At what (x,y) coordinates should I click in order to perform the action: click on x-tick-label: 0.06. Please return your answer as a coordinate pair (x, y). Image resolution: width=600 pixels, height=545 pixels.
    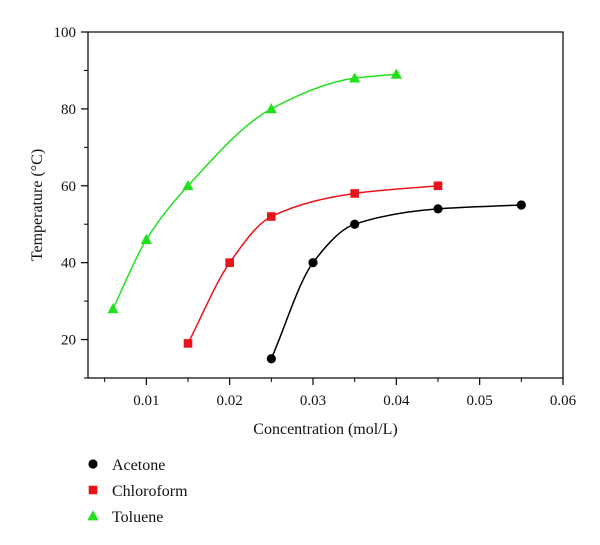
    Looking at the image, I should click on (563, 401).